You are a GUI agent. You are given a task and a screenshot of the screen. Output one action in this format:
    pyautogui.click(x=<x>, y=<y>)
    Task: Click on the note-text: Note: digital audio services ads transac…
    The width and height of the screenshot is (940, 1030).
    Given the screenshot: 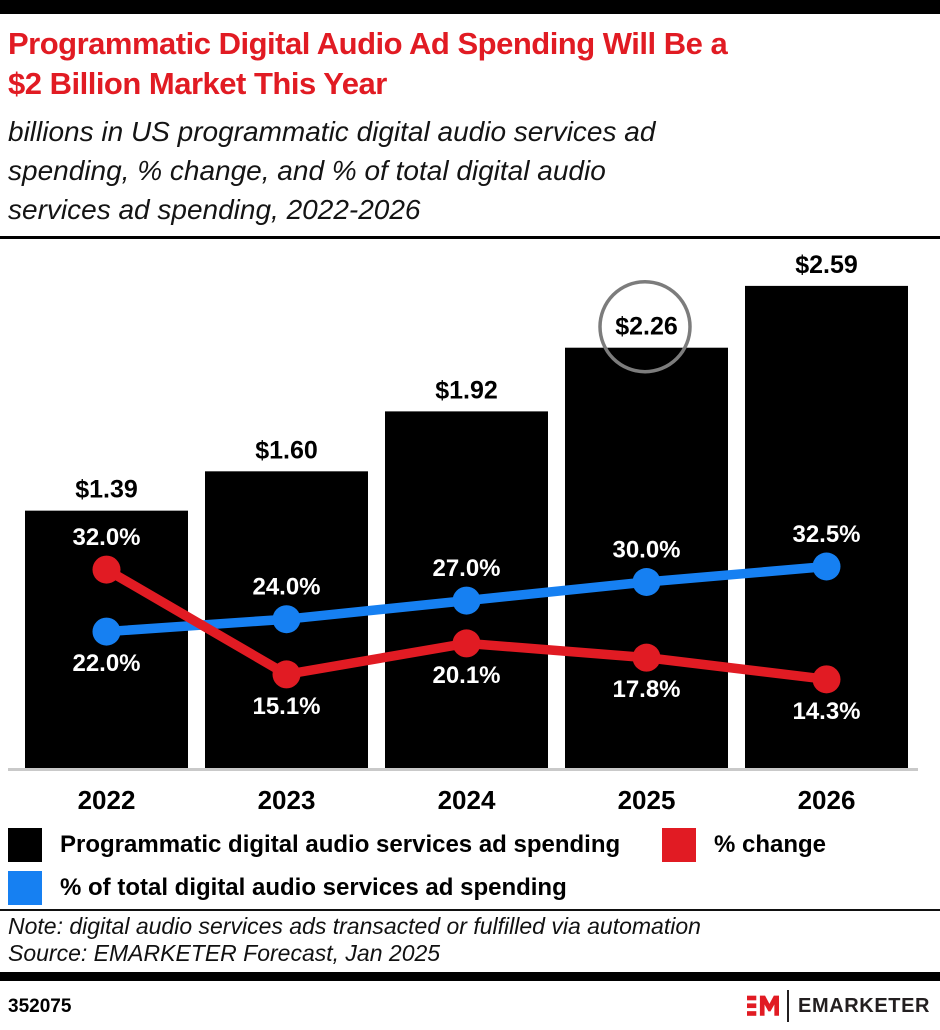 What is the action you would take?
    pyautogui.click(x=354, y=926)
    